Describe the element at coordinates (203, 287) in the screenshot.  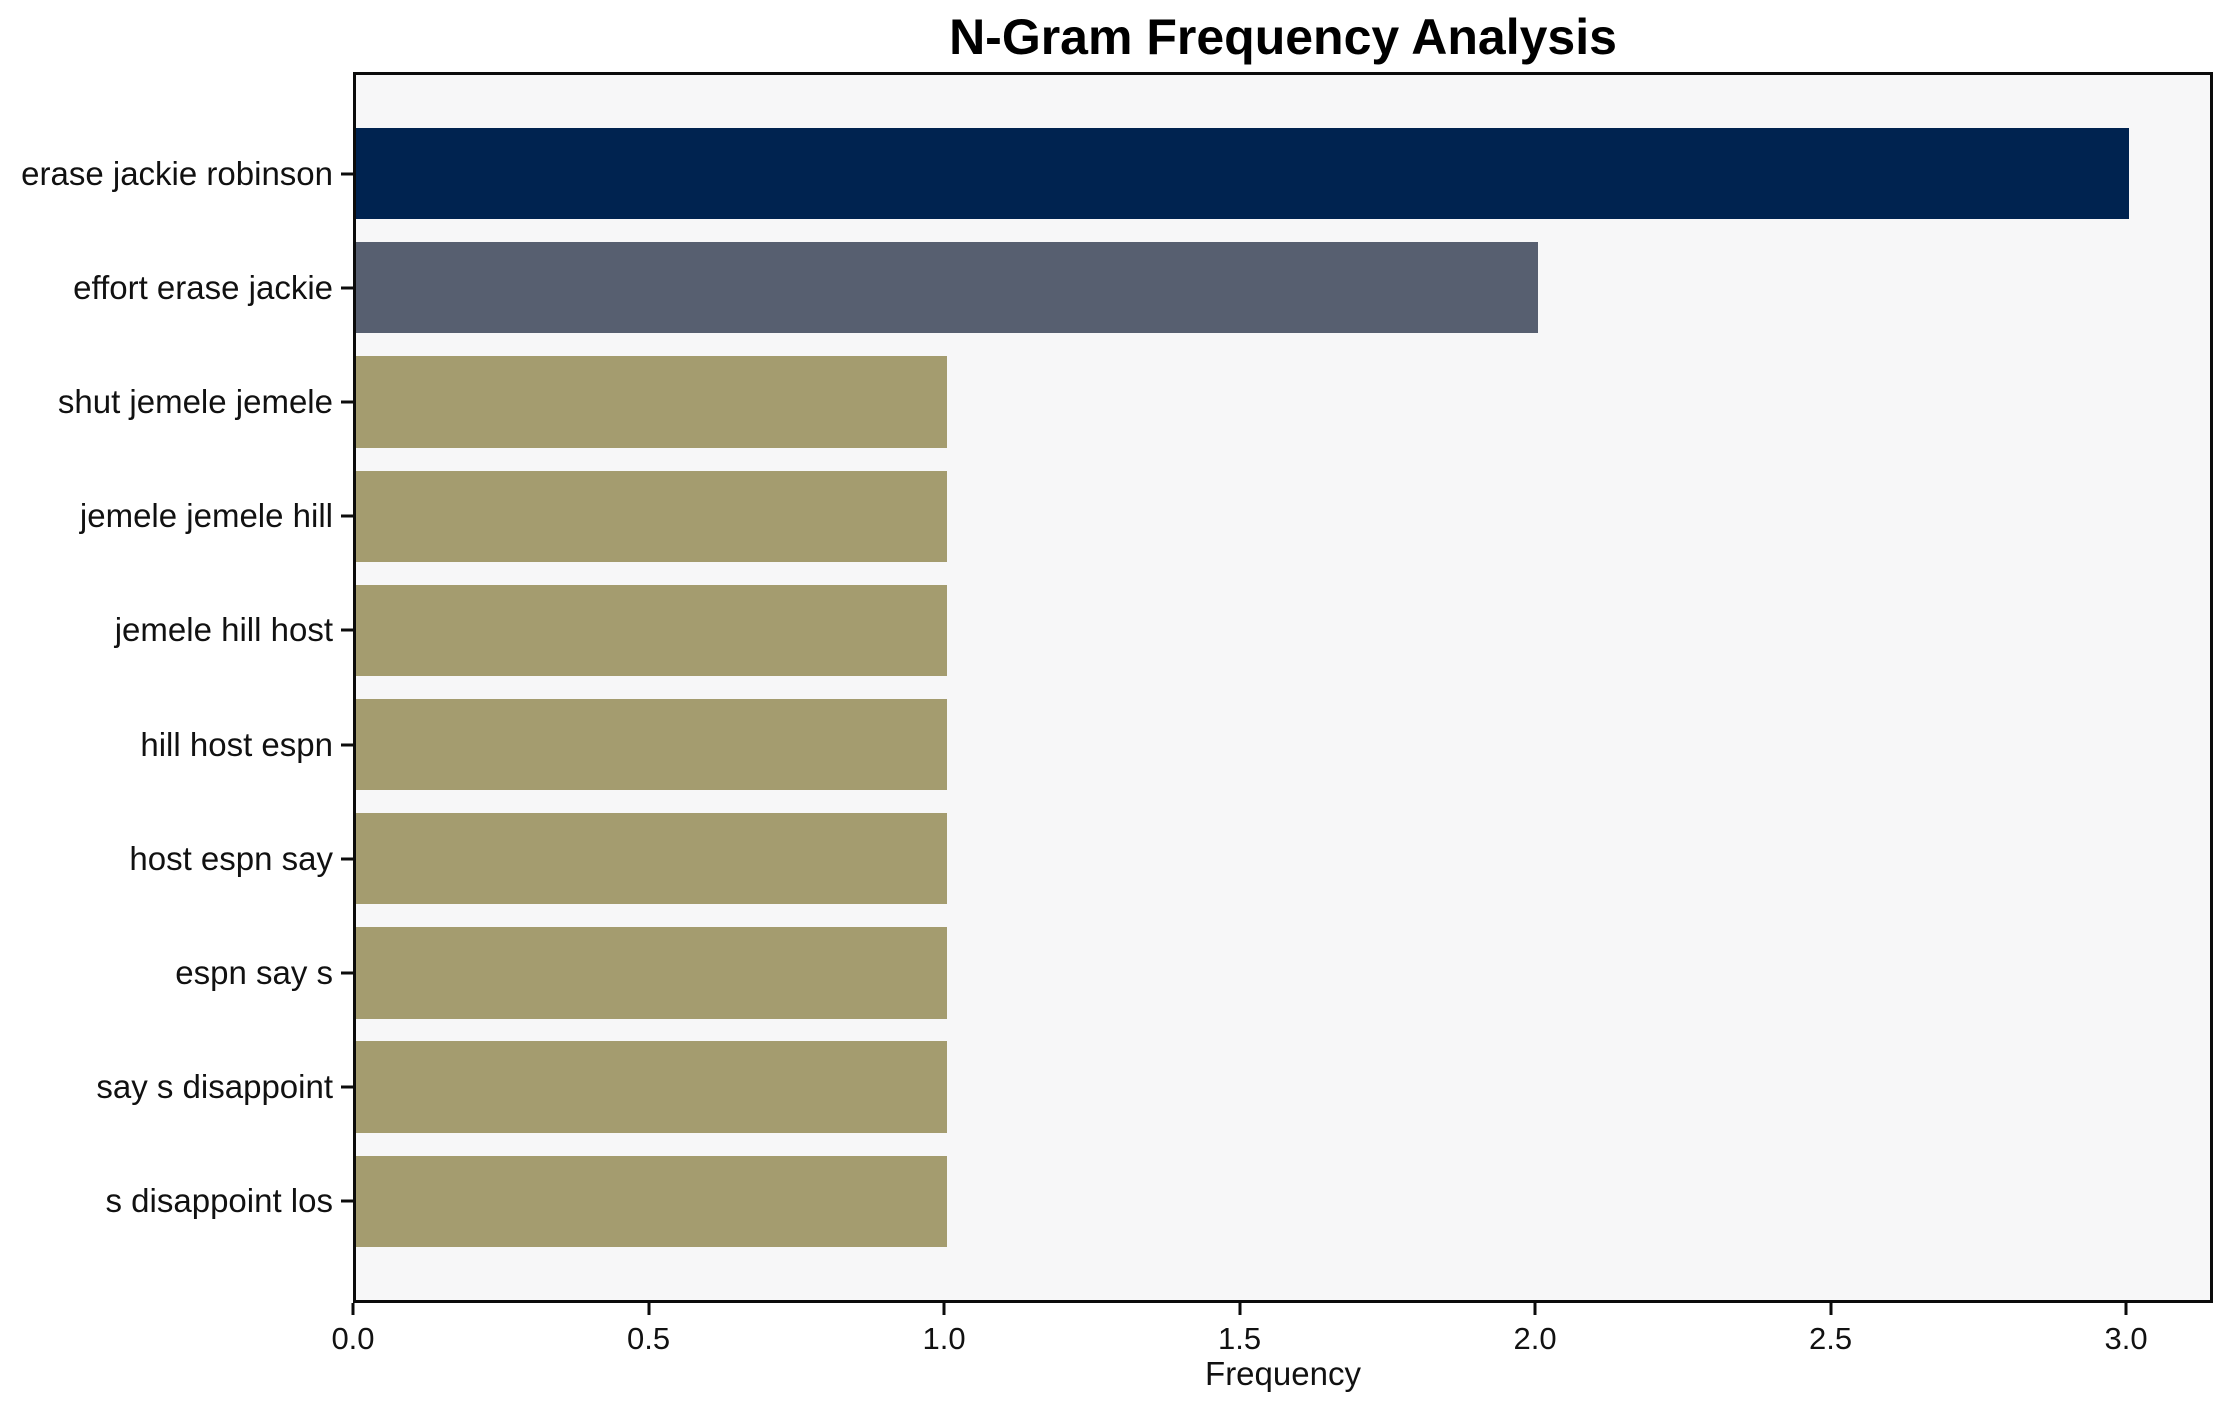
I see `y-tick-label: effort erase jackie` at that location.